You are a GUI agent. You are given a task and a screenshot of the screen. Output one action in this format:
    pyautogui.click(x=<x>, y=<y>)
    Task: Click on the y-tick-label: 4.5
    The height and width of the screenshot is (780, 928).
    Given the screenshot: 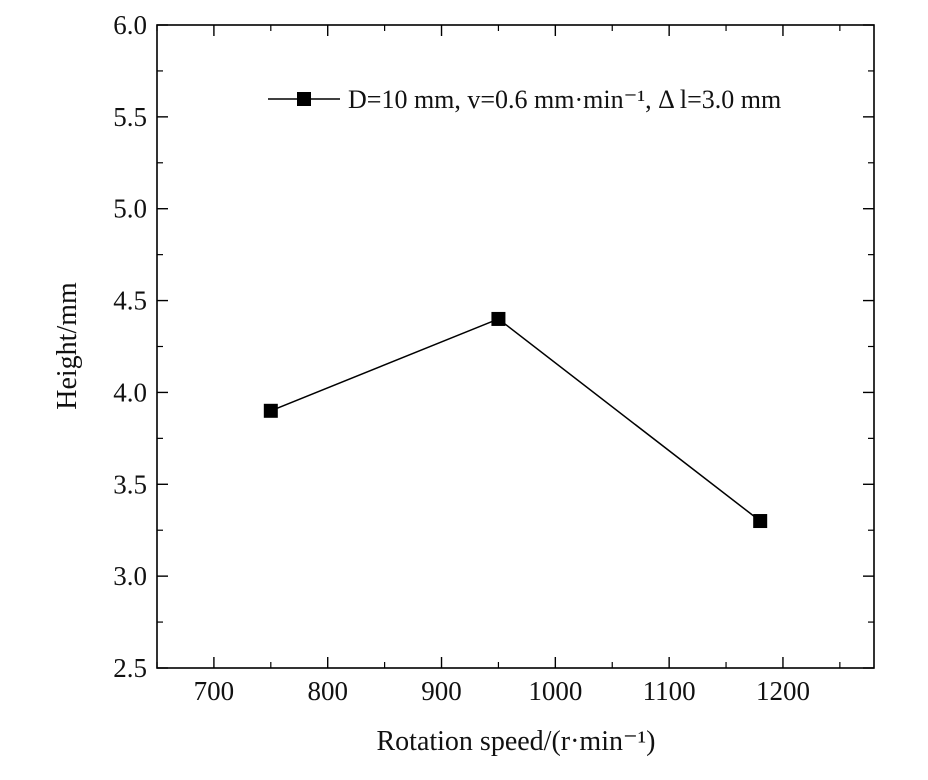 What is the action you would take?
    pyautogui.click(x=130, y=301)
    